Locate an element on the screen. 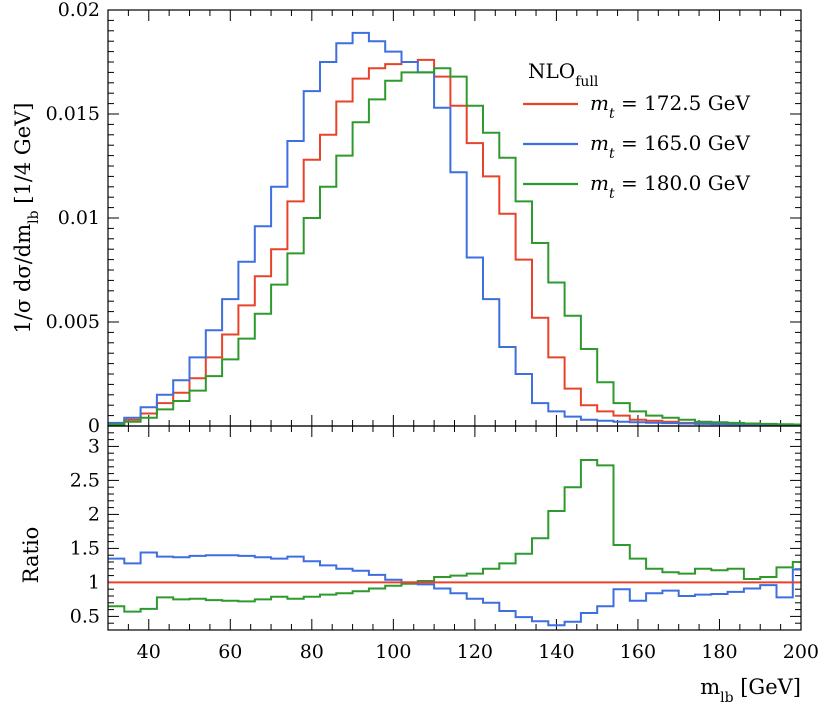 The image size is (830, 708). x-tick-label: 40 is located at coordinates (149, 652).